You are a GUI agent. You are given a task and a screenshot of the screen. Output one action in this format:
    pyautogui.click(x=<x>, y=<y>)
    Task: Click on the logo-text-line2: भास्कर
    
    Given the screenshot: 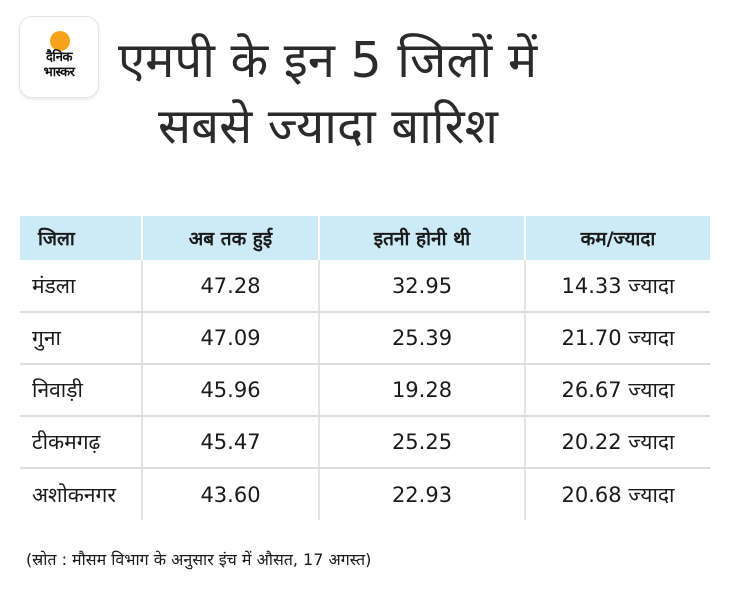 What is the action you would take?
    pyautogui.click(x=59, y=72)
    